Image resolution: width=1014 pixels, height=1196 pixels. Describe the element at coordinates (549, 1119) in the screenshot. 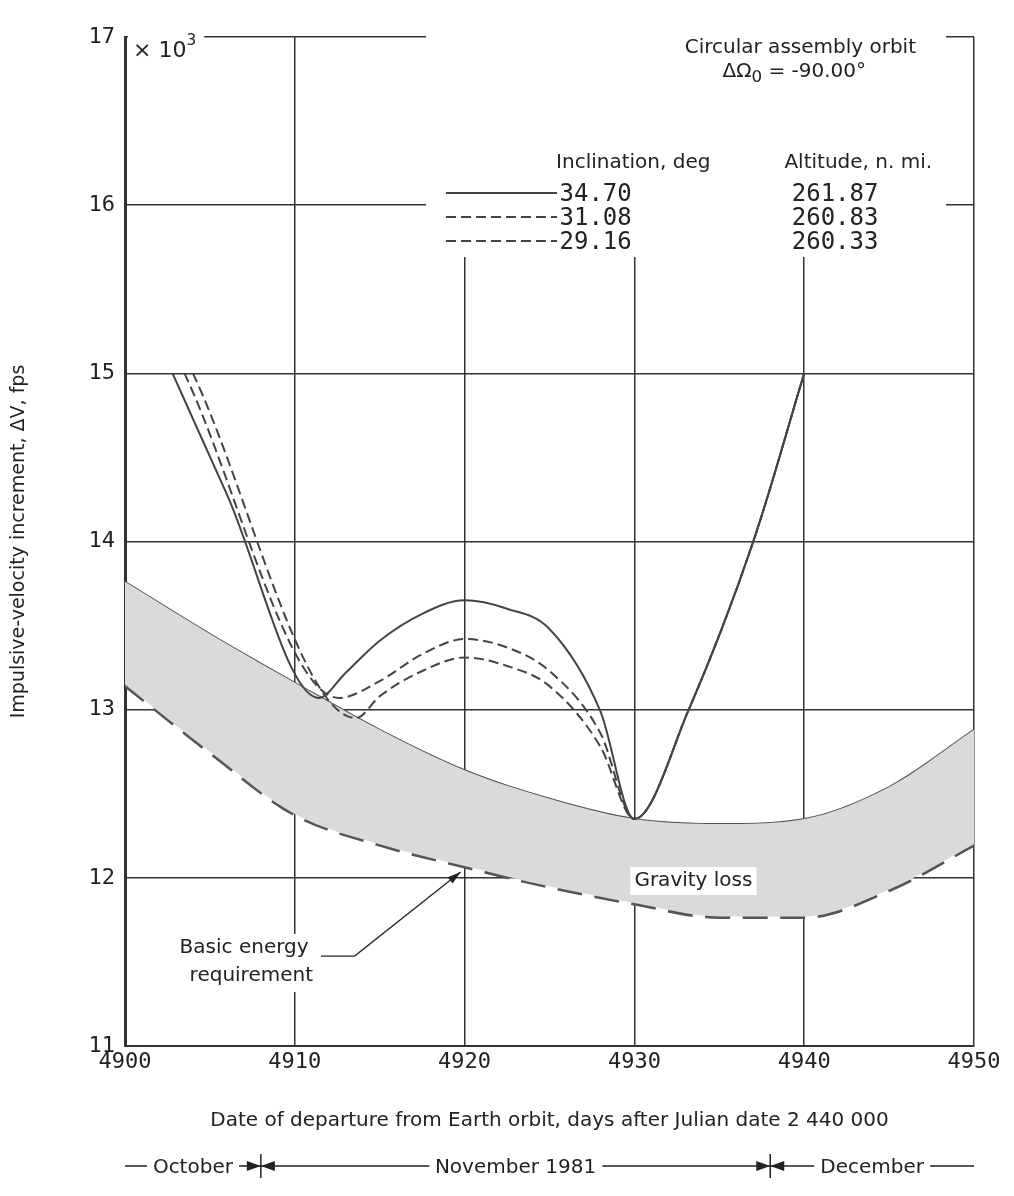

I see `x-axis-title: Date of departure from Earth orbit, days after Julian date 2 440 000` at that location.